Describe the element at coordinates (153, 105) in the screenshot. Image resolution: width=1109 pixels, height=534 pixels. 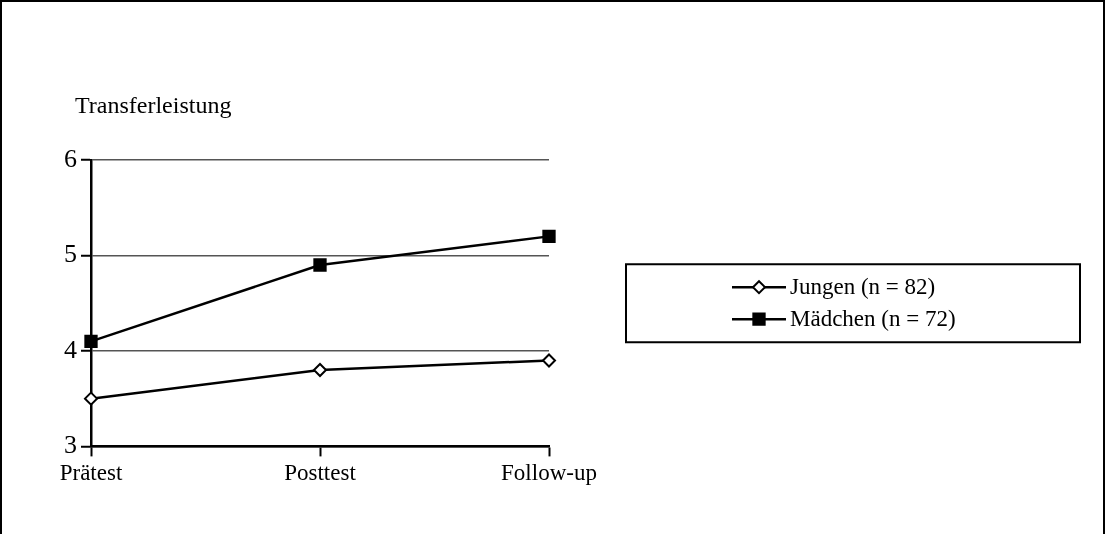
I see `y-axis-title: Transferleistung` at that location.